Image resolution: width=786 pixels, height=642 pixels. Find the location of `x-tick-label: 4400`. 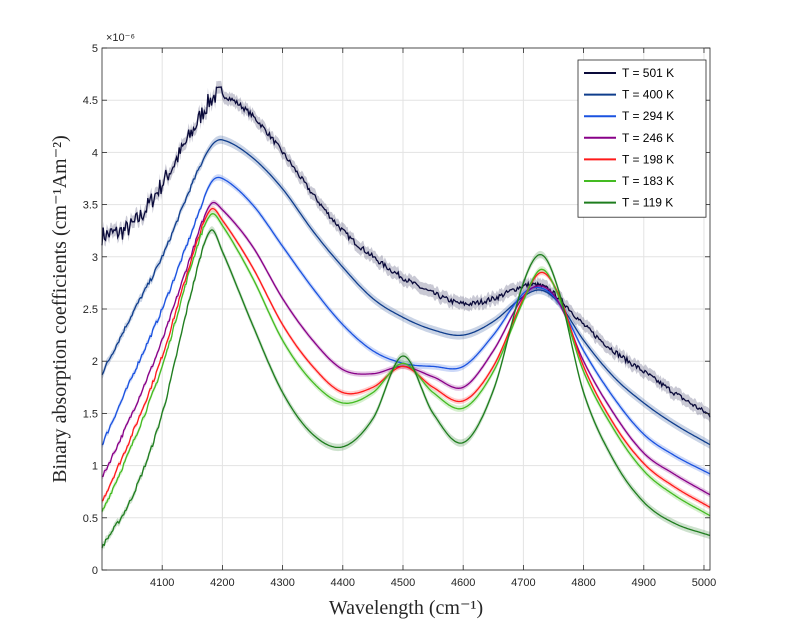

x-tick-label: 4400 is located at coordinates (343, 583).